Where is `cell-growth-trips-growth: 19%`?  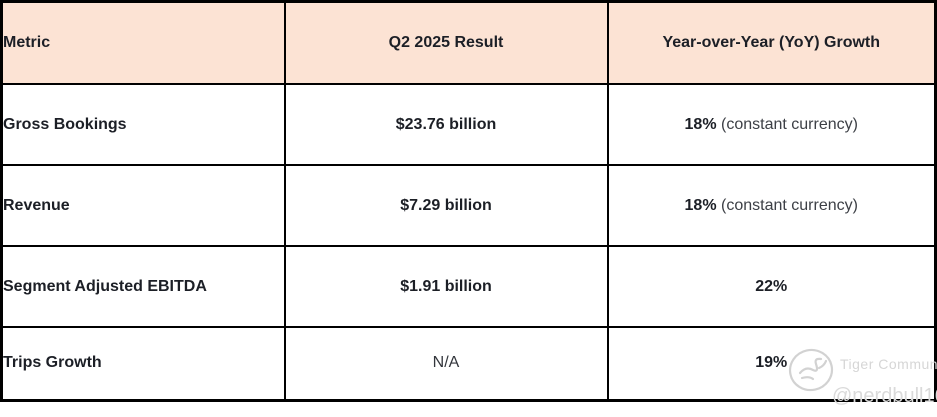 cell-growth-trips-growth: 19% is located at coordinates (771, 363).